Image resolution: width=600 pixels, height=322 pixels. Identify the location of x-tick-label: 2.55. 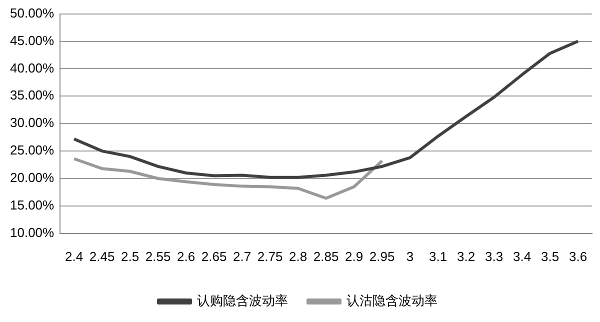
(158, 256).